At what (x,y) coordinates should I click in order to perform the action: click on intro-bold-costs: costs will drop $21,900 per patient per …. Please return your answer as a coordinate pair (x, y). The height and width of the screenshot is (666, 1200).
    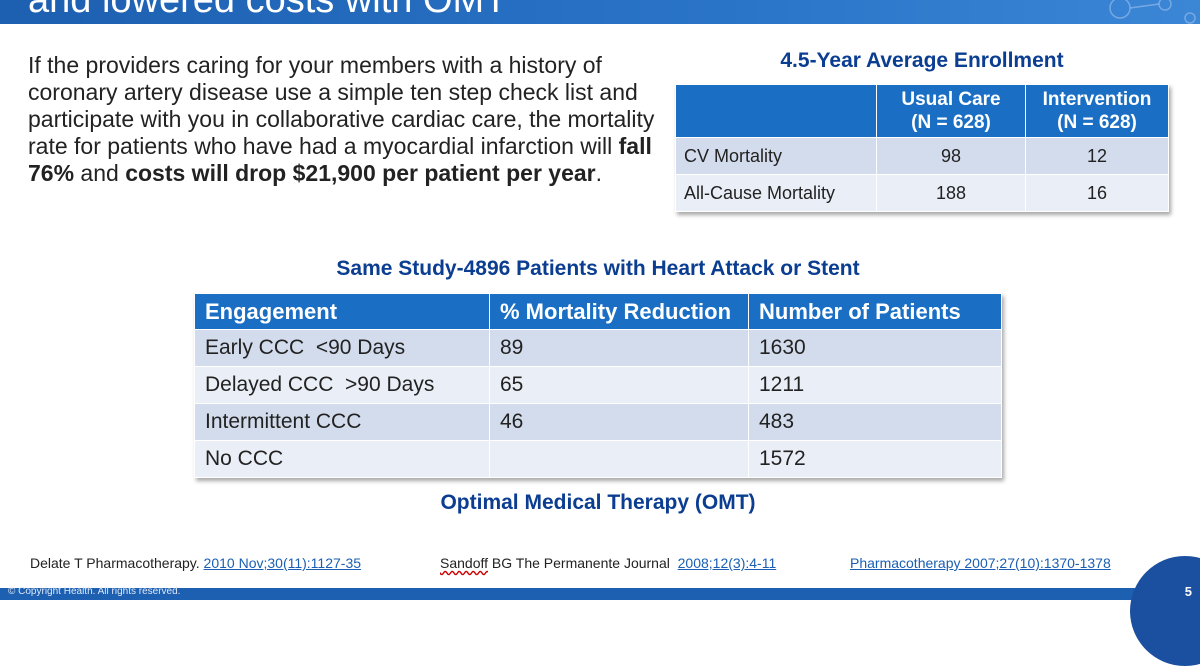
    Looking at the image, I should click on (360, 173).